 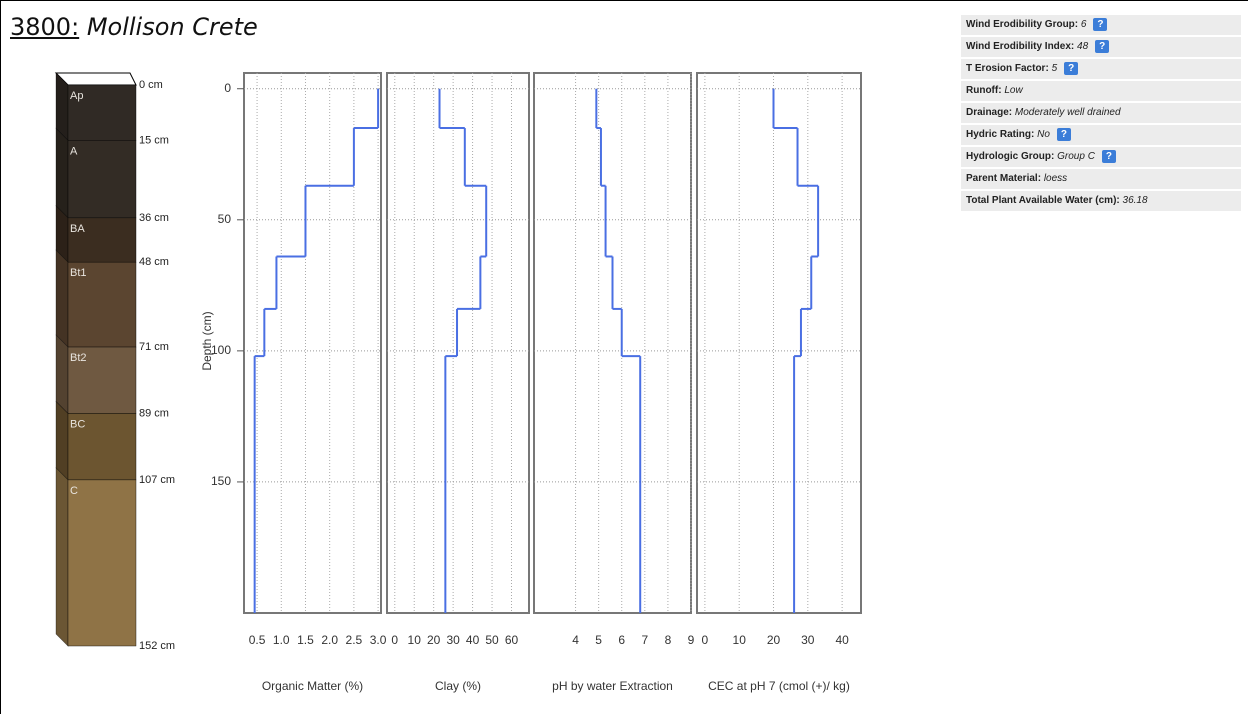 What do you see at coordinates (1101, 92) in the screenshot?
I see `property-row: Runoff: Low` at bounding box center [1101, 92].